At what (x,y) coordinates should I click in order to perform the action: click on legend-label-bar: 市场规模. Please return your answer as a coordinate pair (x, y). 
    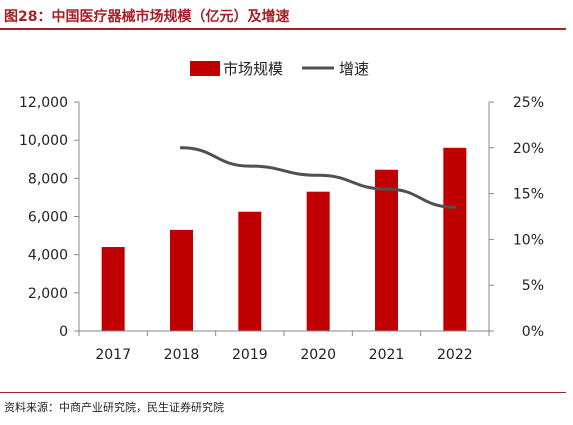
    Looking at the image, I should click on (253, 69).